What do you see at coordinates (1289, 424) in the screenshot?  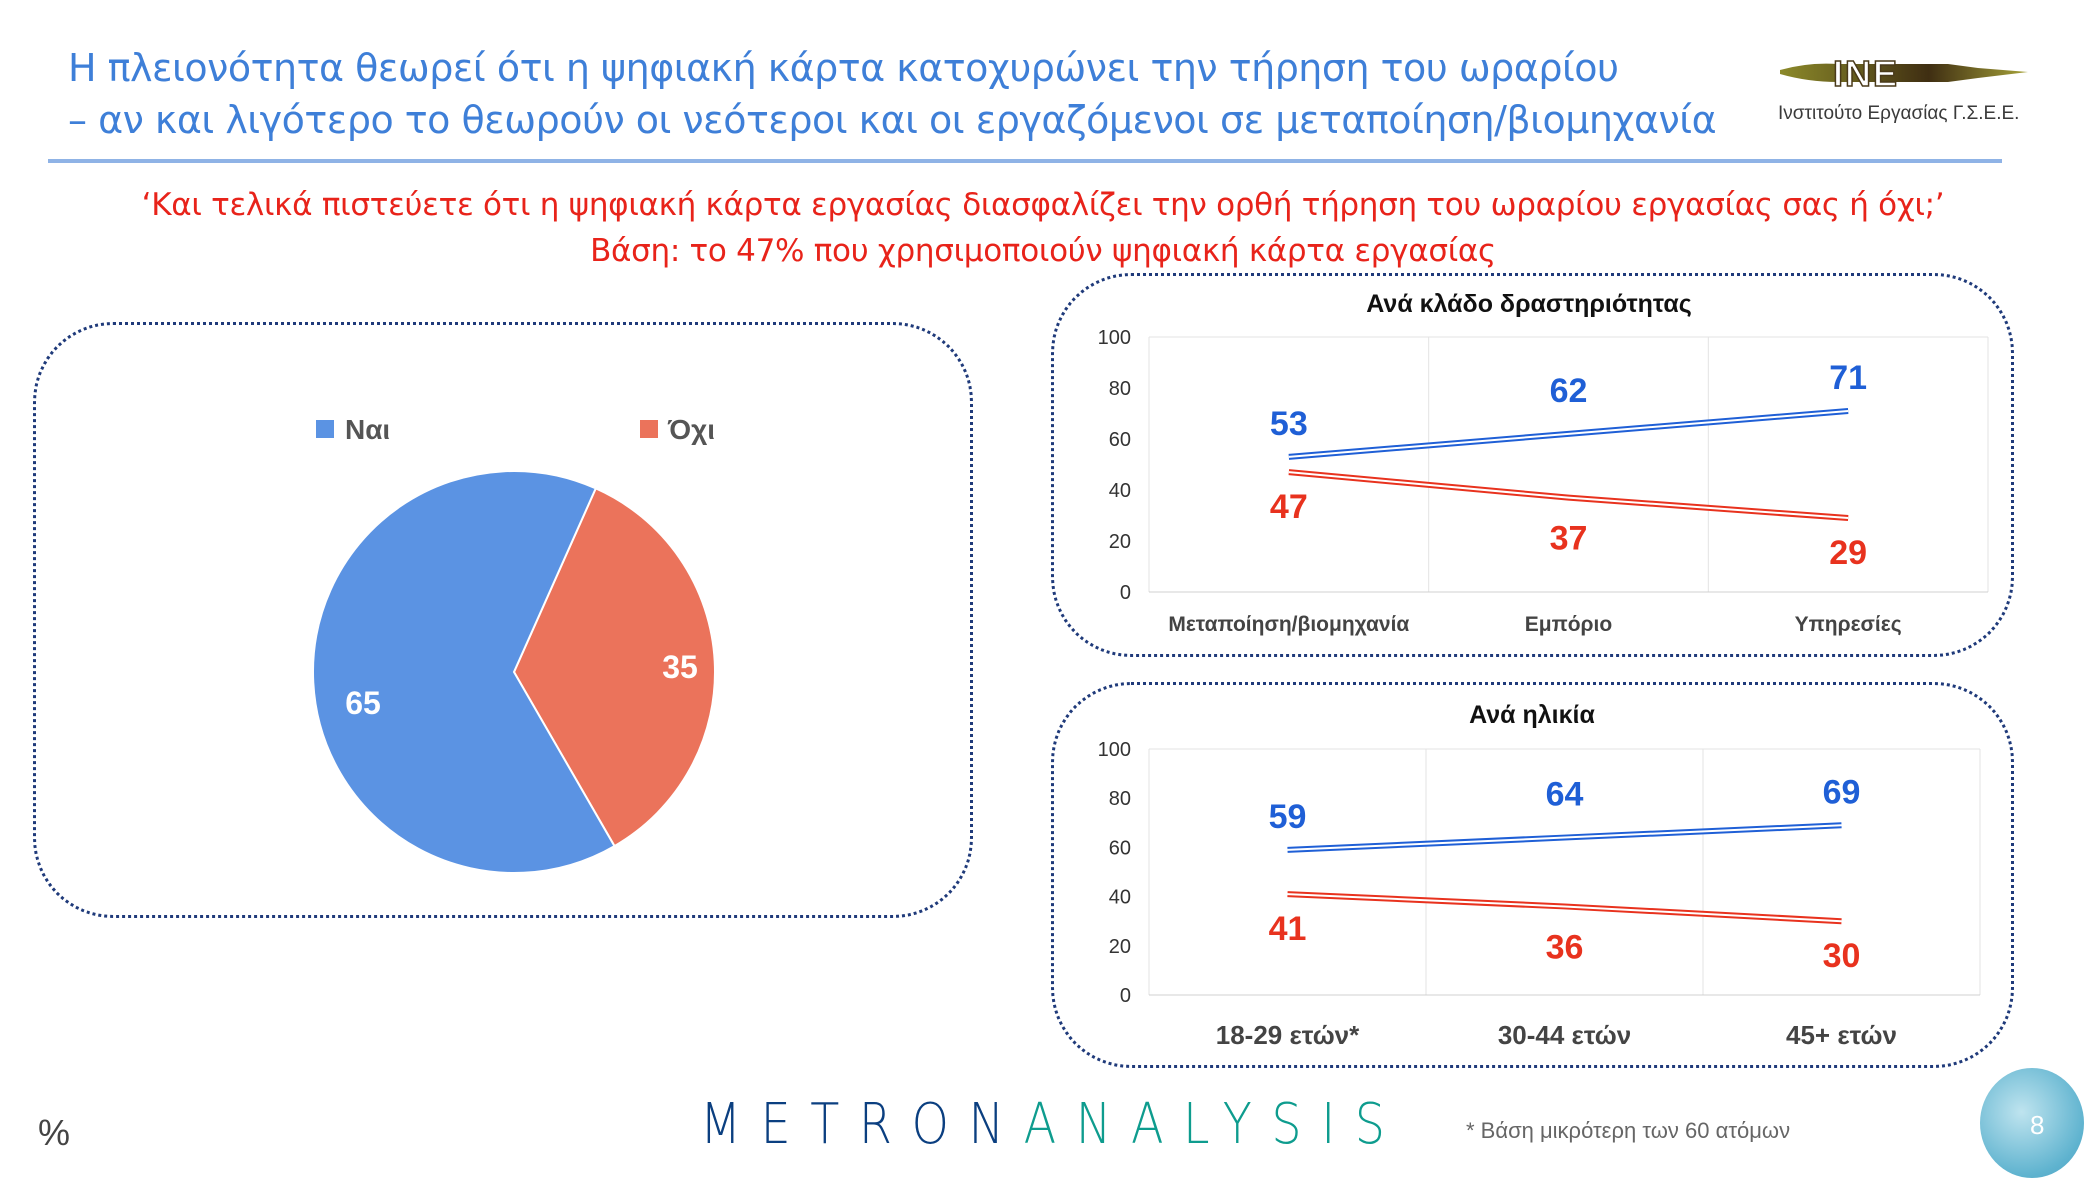 I see `data-label-yes: 53` at bounding box center [1289, 424].